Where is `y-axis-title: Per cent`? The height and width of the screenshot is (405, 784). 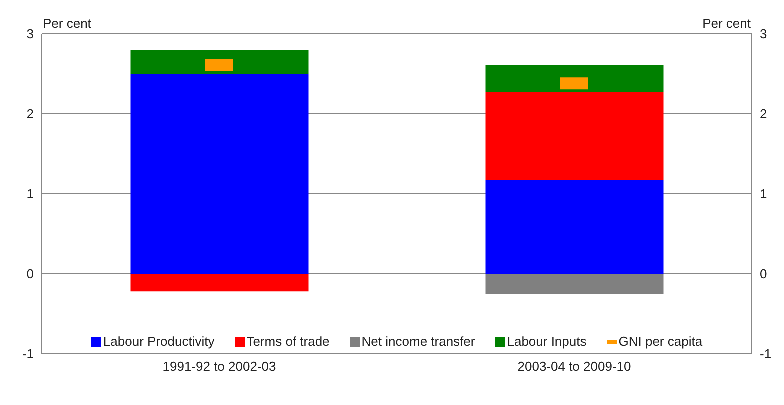 y-axis-title: Per cent is located at coordinates (67, 23).